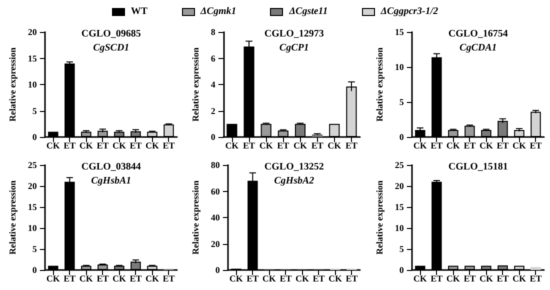 The image size is (550, 290). What do you see at coordinates (478, 167) in the screenshot?
I see `chart-title: CGLO_15181` at bounding box center [478, 167].